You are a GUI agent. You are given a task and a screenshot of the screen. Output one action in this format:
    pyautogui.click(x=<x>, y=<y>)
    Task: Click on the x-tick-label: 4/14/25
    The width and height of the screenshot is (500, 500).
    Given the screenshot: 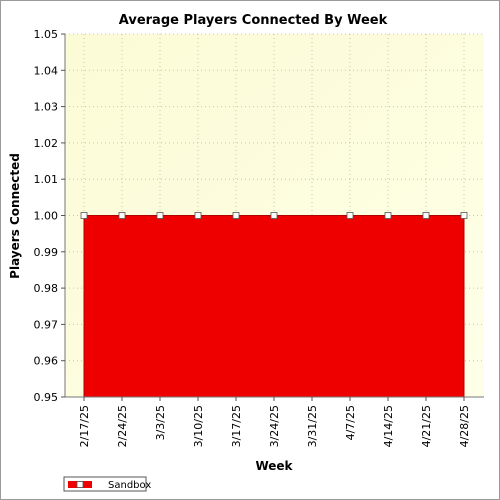 What is the action you would take?
    pyautogui.click(x=388, y=426)
    